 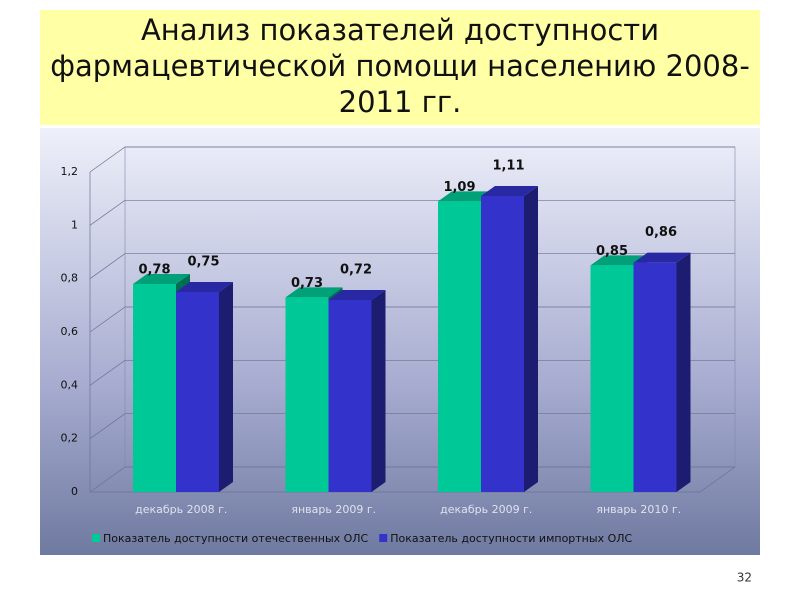 What do you see at coordinates (307, 283) in the screenshot?
I see `value-label: 0,73` at bounding box center [307, 283].